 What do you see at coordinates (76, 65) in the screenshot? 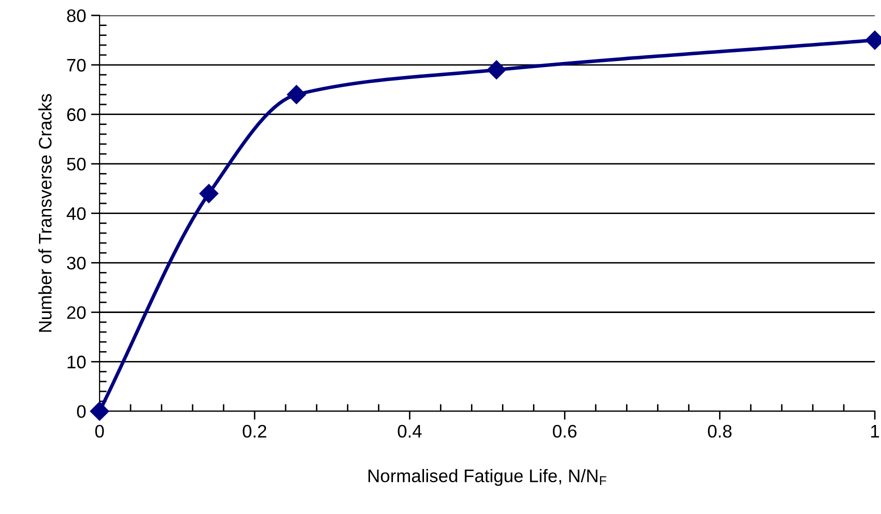
I see `y-tick-label: 70` at bounding box center [76, 65].